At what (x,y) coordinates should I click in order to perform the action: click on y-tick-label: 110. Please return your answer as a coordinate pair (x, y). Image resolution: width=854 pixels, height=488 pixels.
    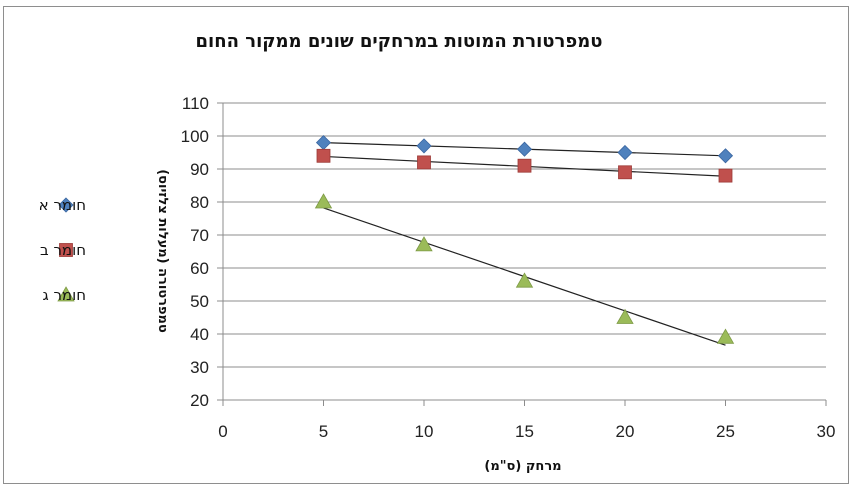
    Looking at the image, I should click on (195, 103).